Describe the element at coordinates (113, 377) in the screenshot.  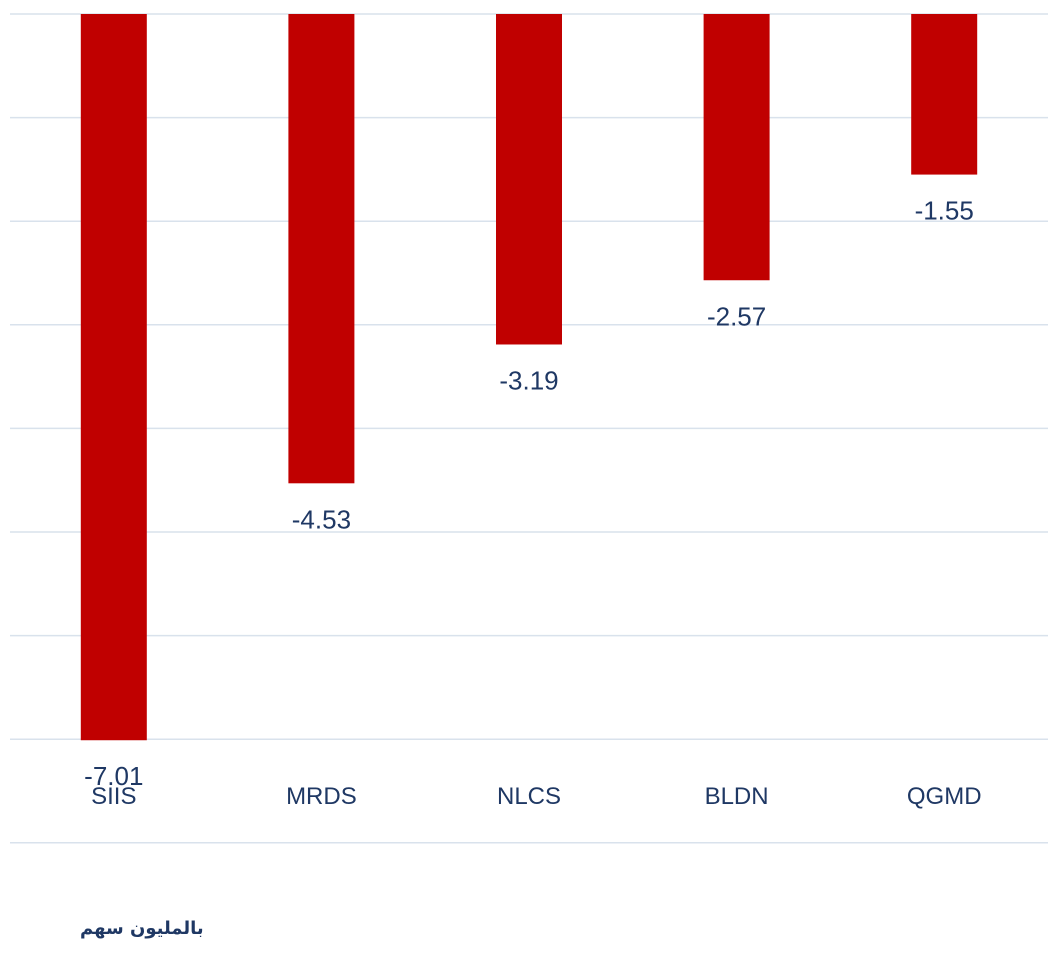
I see `bar-siis` at that location.